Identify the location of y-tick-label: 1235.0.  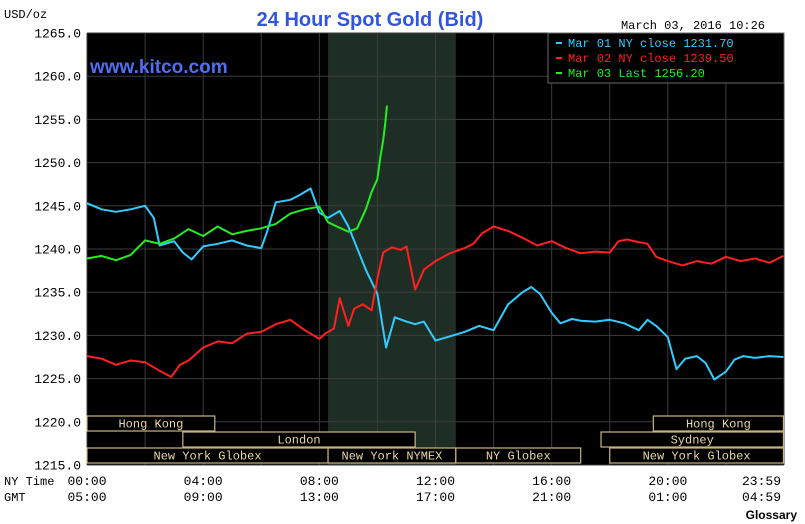
(57, 293).